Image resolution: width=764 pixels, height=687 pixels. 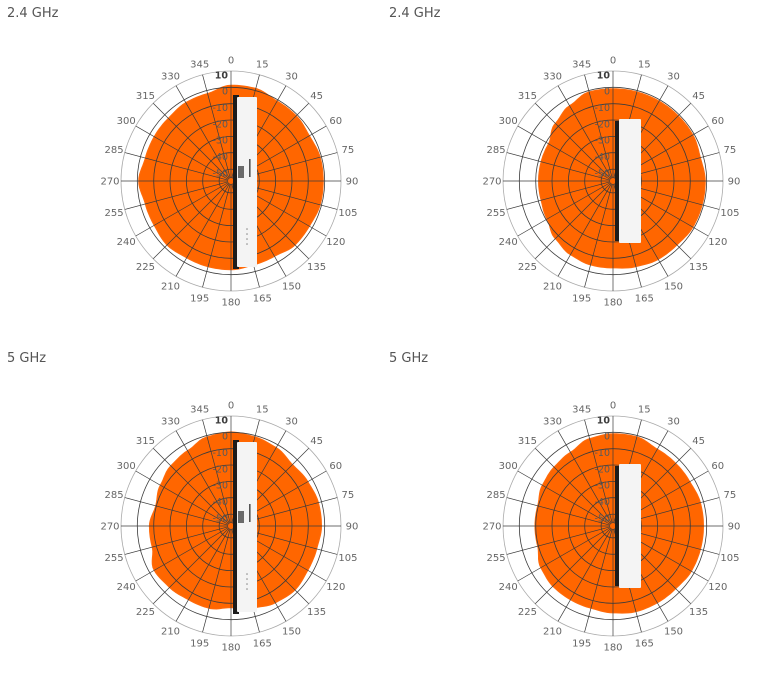 What do you see at coordinates (698, 267) in the screenshot?
I see `angle-tick-label: 135` at bounding box center [698, 267].